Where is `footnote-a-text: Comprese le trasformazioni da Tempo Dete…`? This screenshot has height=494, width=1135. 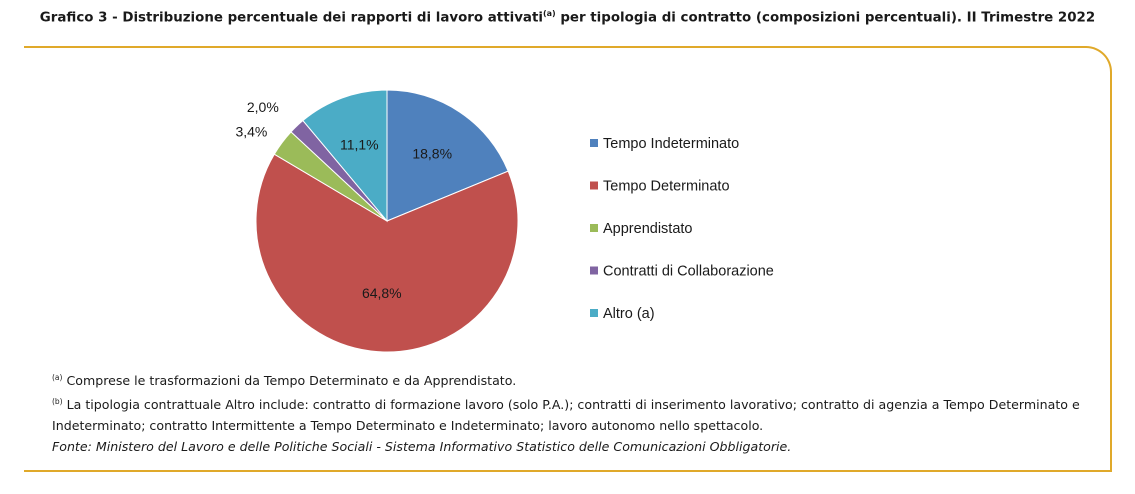 footnote-a-text: Comprese le trasformazioni da Tempo Dete… is located at coordinates (289, 381).